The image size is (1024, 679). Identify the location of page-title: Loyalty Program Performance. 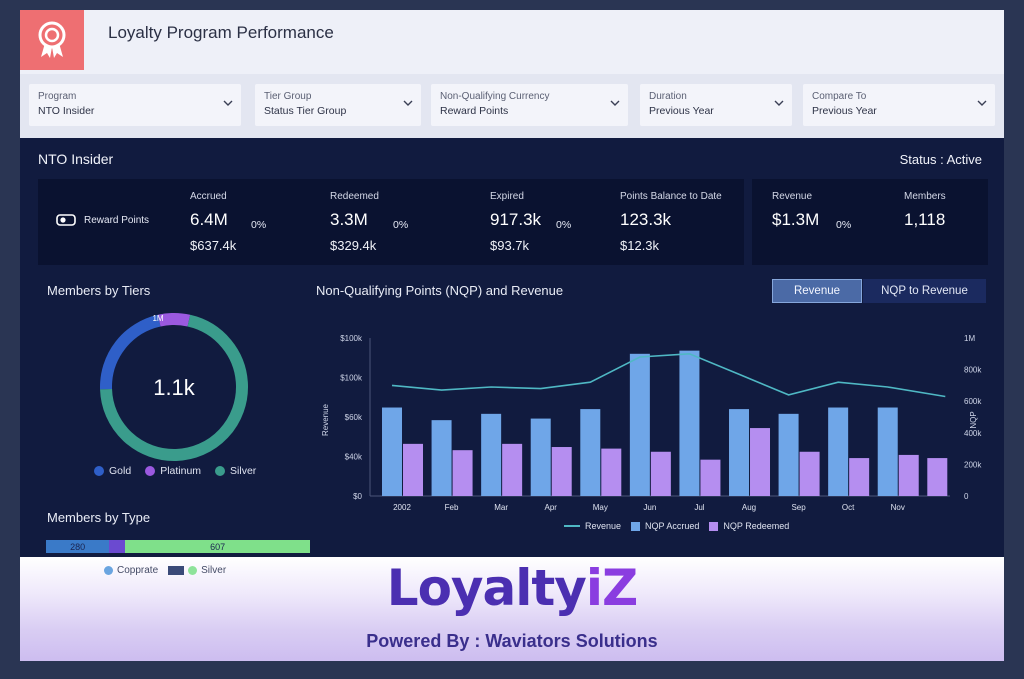
(221, 32).